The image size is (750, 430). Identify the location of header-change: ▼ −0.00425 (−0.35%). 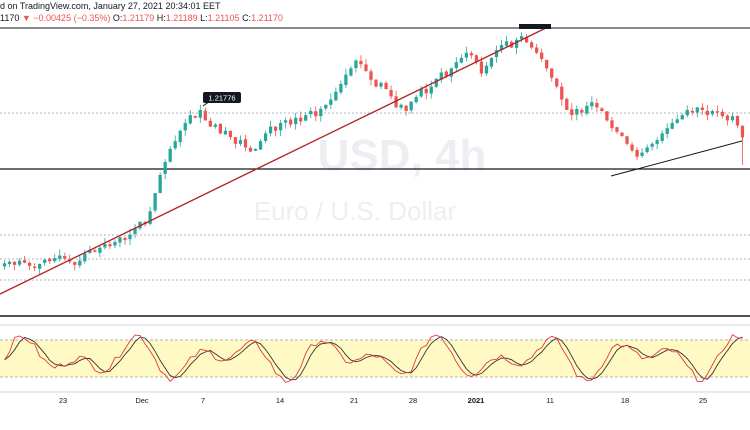
(66, 18).